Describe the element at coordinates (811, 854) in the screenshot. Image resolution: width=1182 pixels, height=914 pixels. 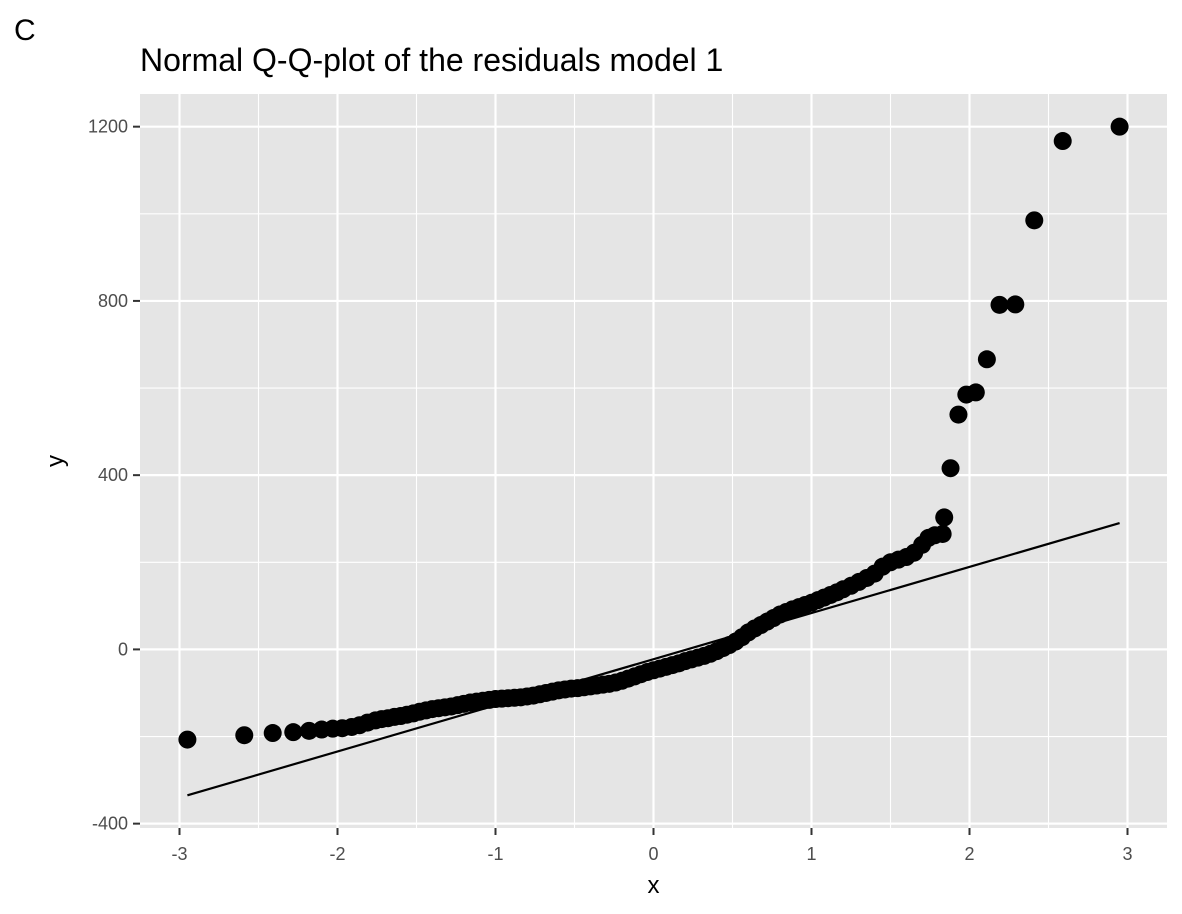
I see `x-tick-label: 1` at that location.